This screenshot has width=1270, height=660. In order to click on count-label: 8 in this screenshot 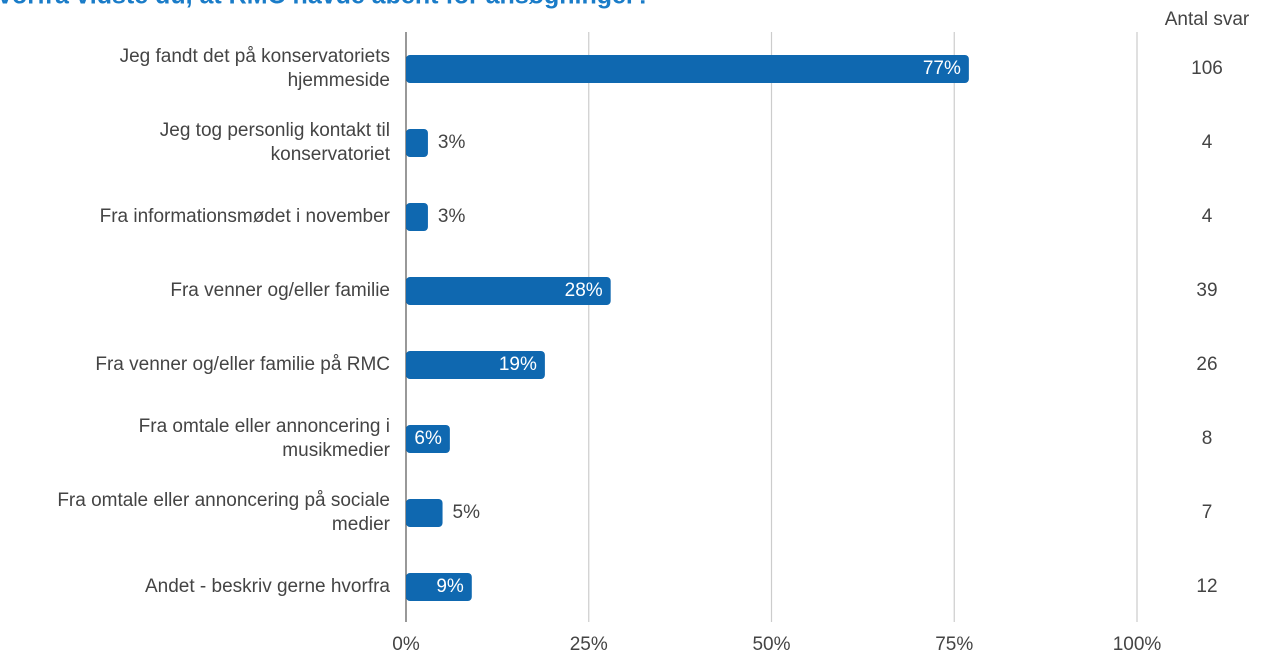, I will do `click(1207, 438)`.